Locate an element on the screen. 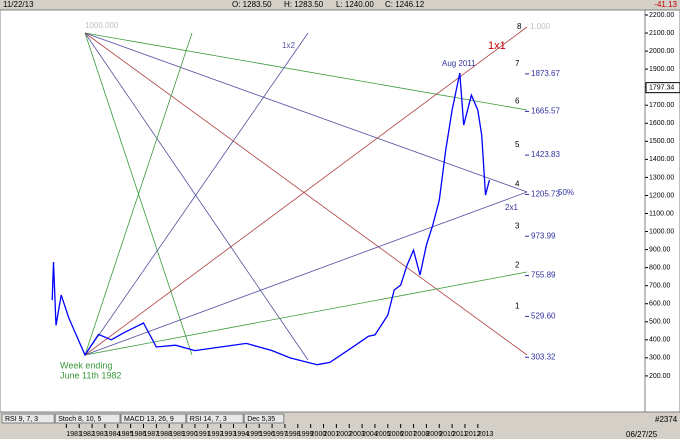 The width and height of the screenshot is (680, 439). gann-number: 3 is located at coordinates (517, 225).